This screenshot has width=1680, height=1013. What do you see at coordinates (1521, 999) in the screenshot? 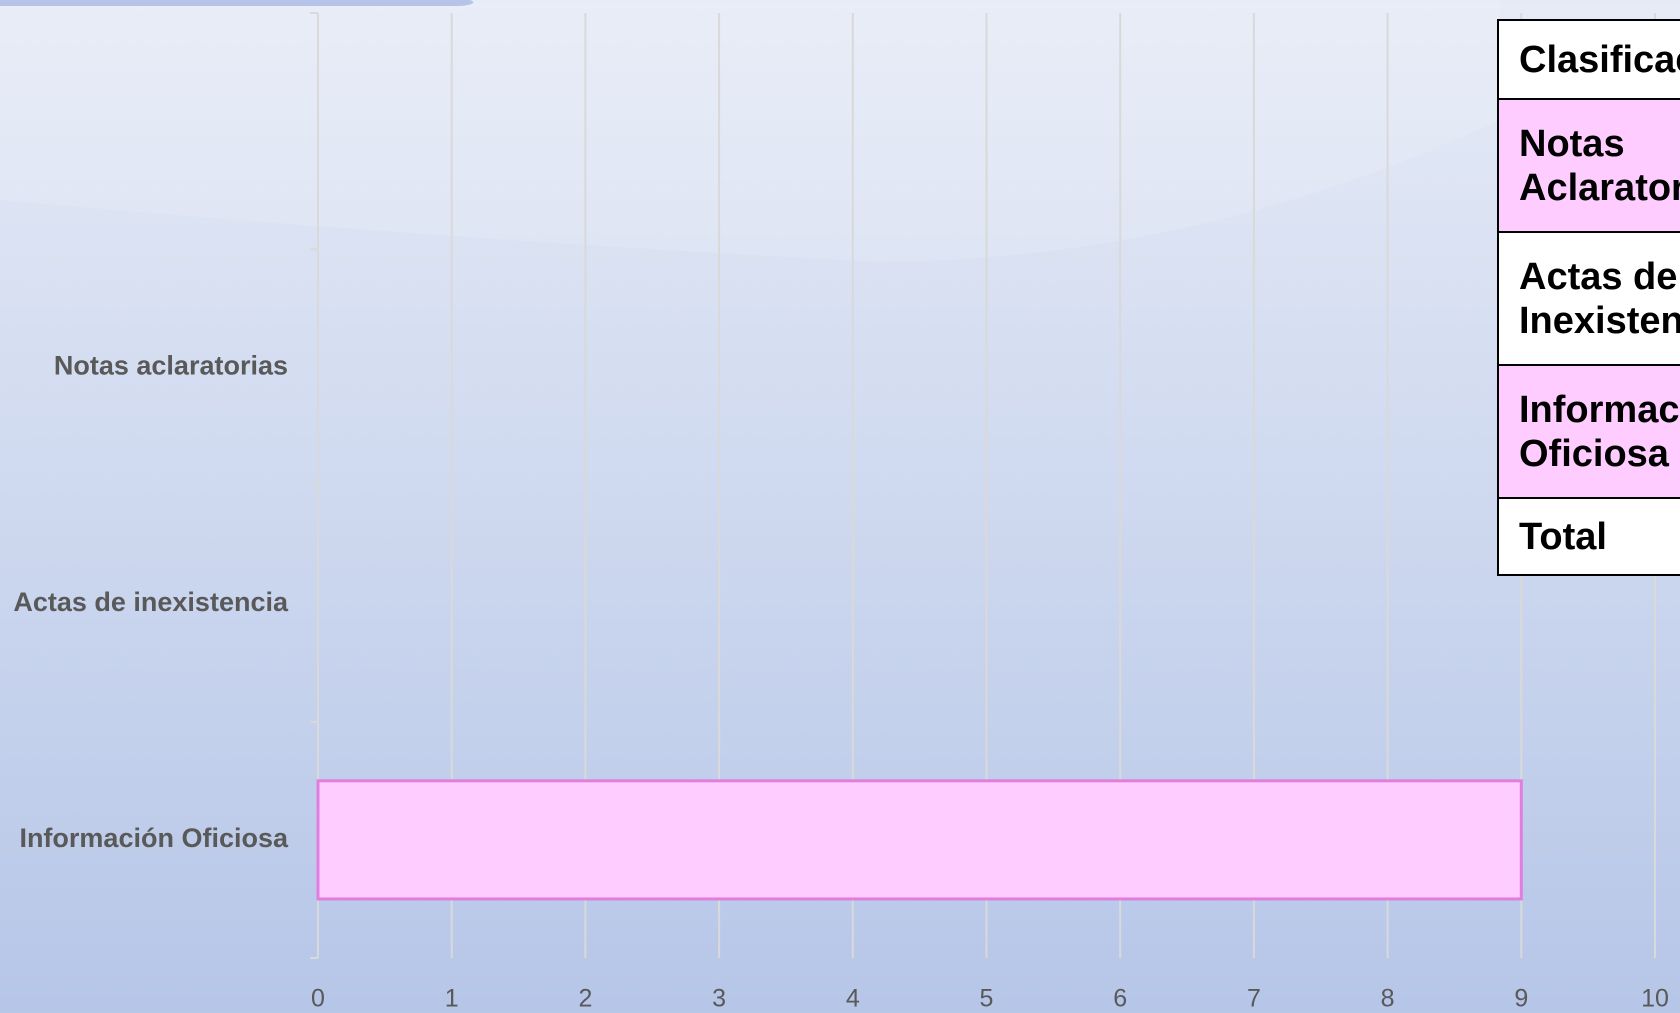
I see `x-tick-label: 9` at bounding box center [1521, 999].